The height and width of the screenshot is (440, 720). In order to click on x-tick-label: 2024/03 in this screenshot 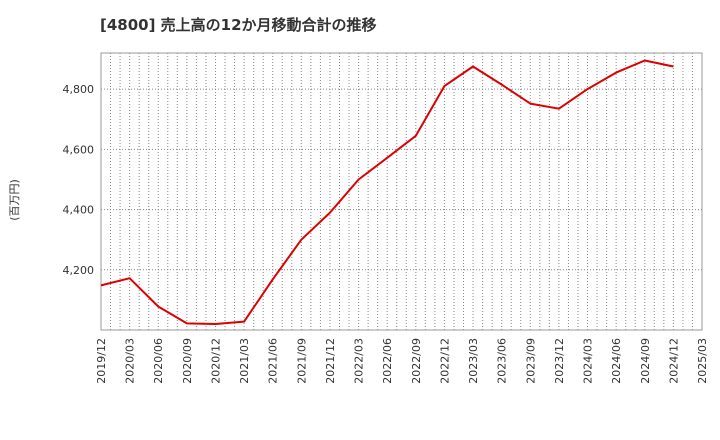, I will do `click(588, 361)`.